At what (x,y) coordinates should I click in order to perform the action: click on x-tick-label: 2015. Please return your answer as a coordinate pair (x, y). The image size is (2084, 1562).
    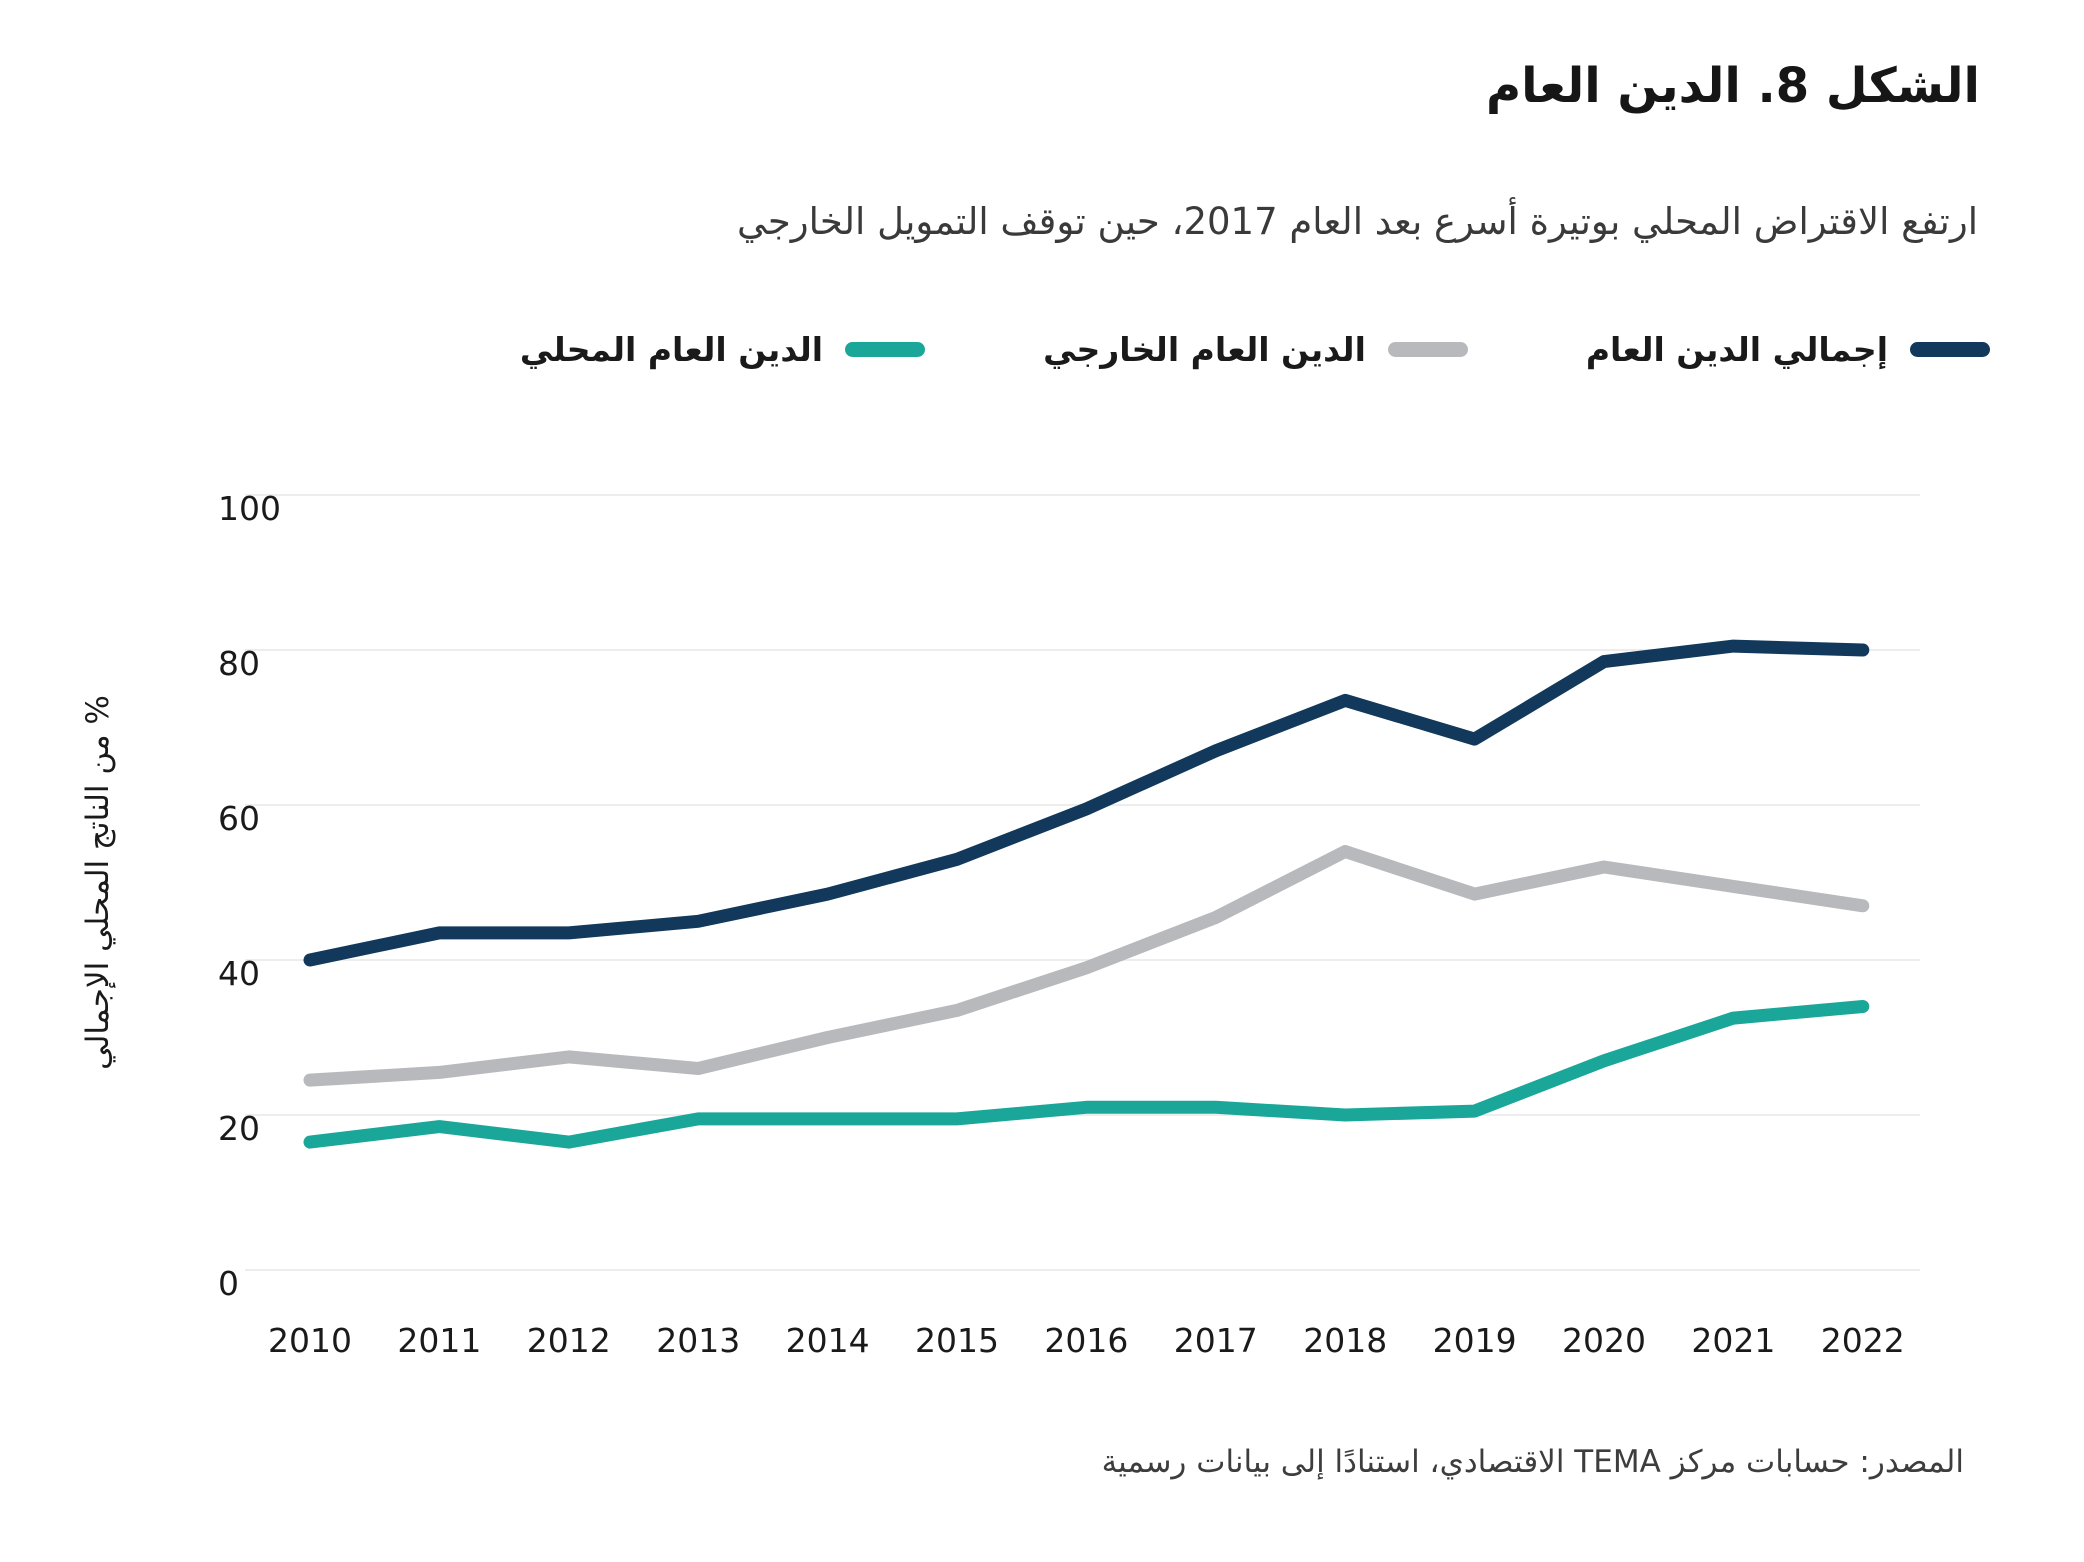
    Looking at the image, I should click on (957, 1340).